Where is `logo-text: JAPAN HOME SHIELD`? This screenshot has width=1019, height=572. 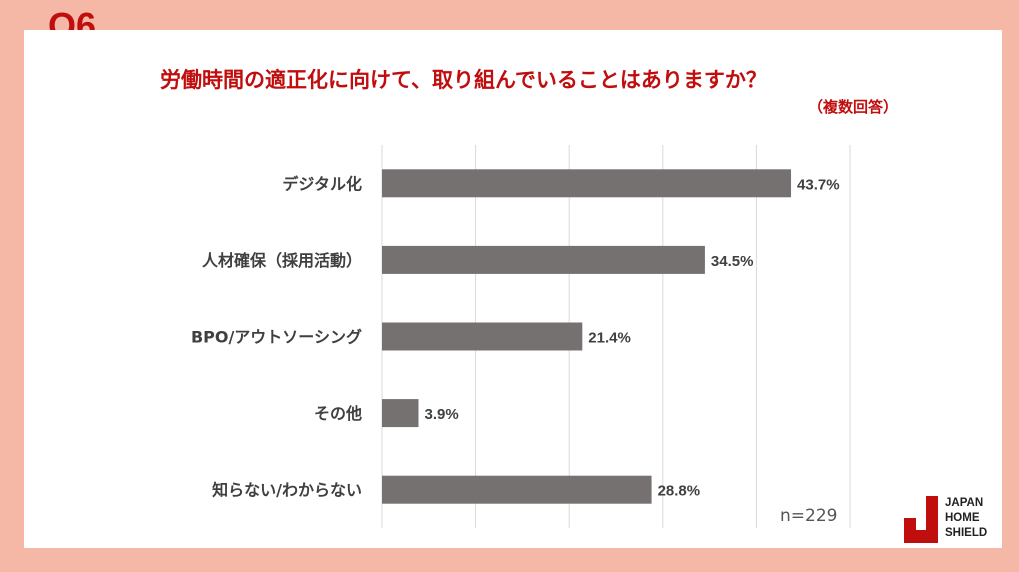
logo-text: JAPAN HOME SHIELD is located at coordinates (966, 518).